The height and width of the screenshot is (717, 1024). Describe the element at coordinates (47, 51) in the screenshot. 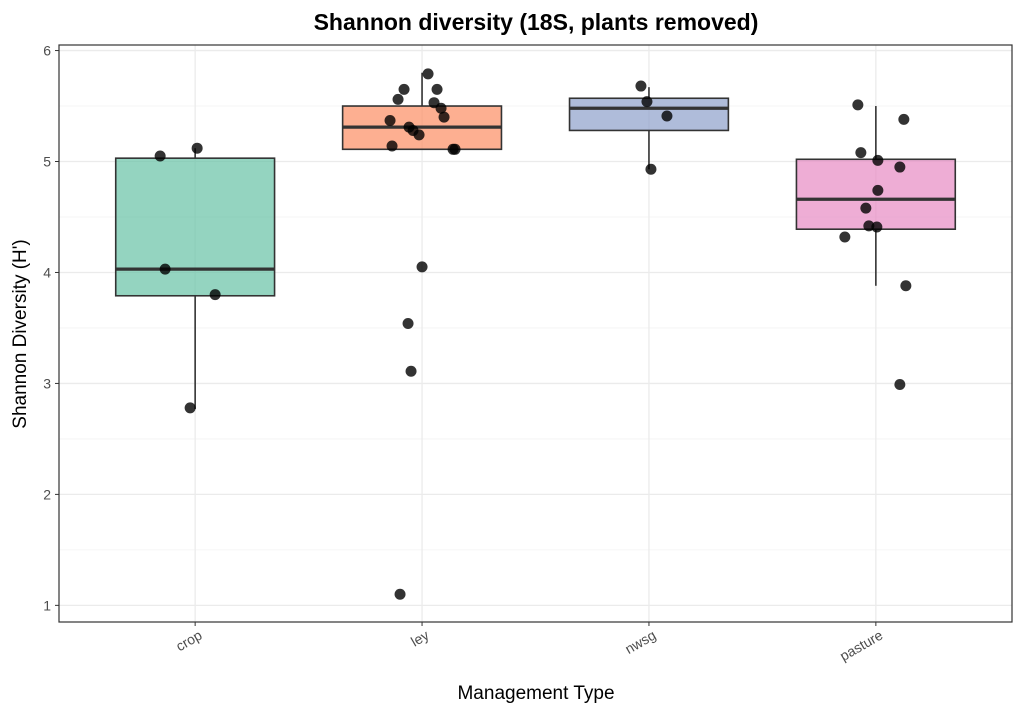

I see `y-tick-label: 6` at that location.